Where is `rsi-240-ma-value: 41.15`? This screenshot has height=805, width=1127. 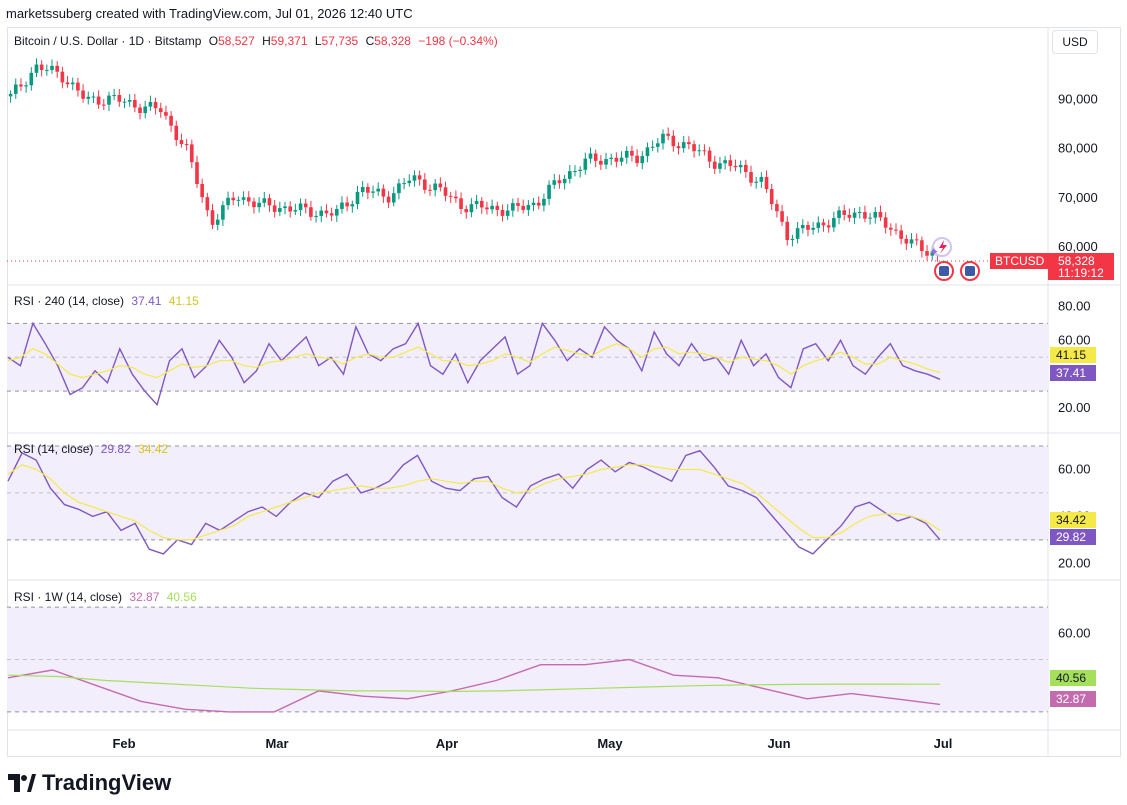
rsi-240-ma-value: 41.15 is located at coordinates (183, 301).